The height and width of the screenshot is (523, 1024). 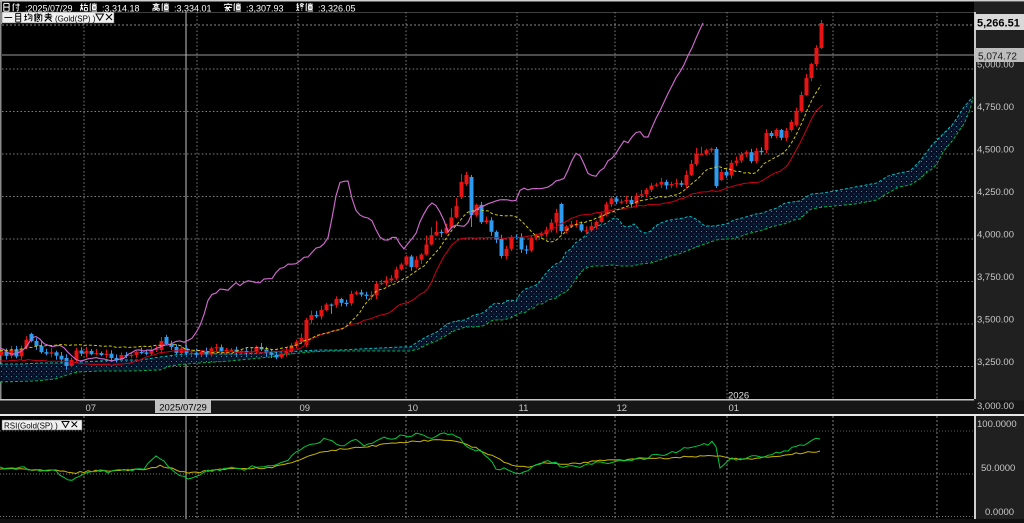 What do you see at coordinates (734, 408) in the screenshot?
I see `svg-text: 01` at bounding box center [734, 408].